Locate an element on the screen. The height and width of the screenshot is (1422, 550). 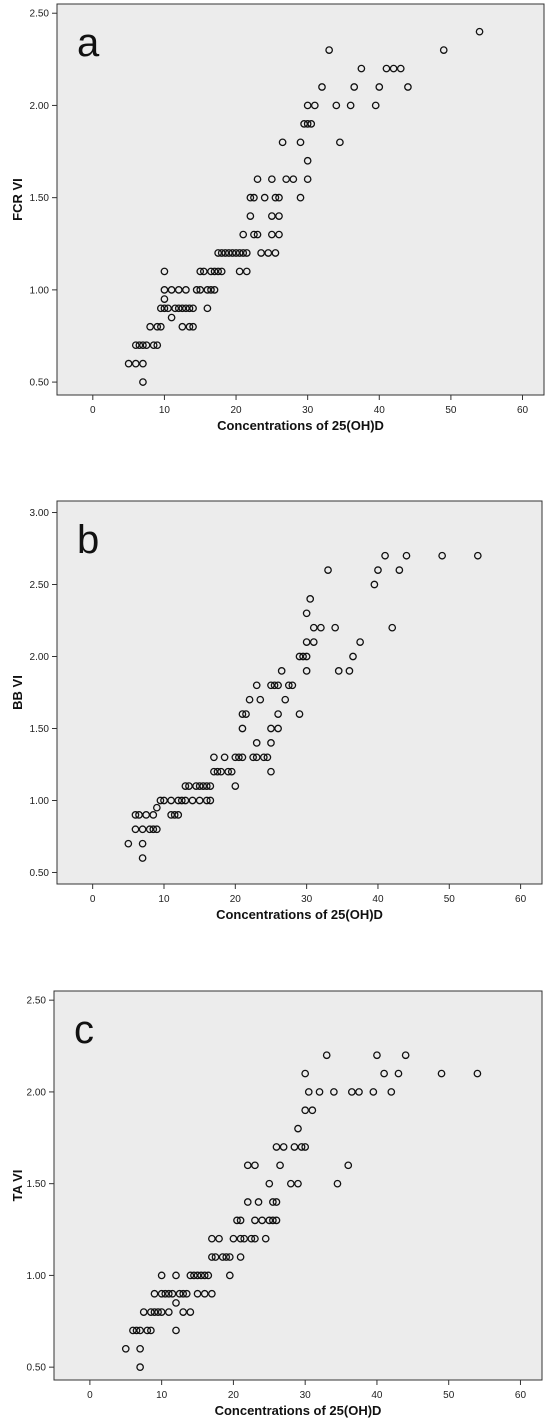
x-tick-label: 40 is located at coordinates (377, 1395).